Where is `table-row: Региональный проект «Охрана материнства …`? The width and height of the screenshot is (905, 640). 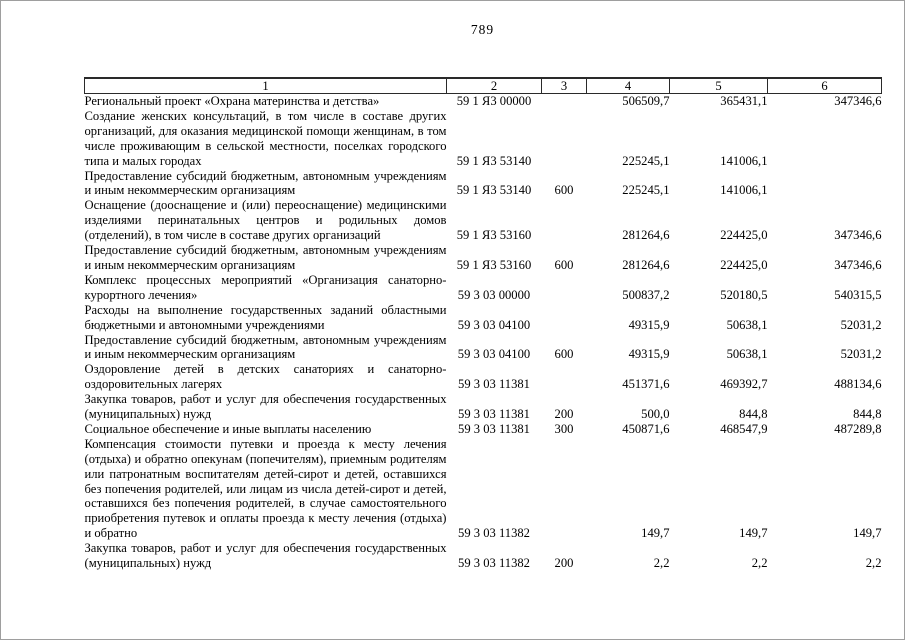
table-row: Региональный проект «Охрана материнства … is located at coordinates (483, 101).